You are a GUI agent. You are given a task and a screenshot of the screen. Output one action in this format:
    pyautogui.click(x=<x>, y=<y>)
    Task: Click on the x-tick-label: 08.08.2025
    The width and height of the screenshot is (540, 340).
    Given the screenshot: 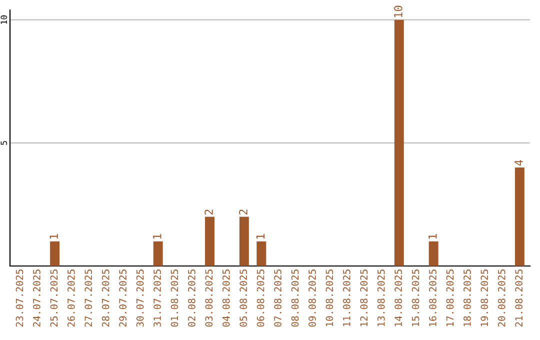 What is the action you would take?
    pyautogui.click(x=295, y=298)
    